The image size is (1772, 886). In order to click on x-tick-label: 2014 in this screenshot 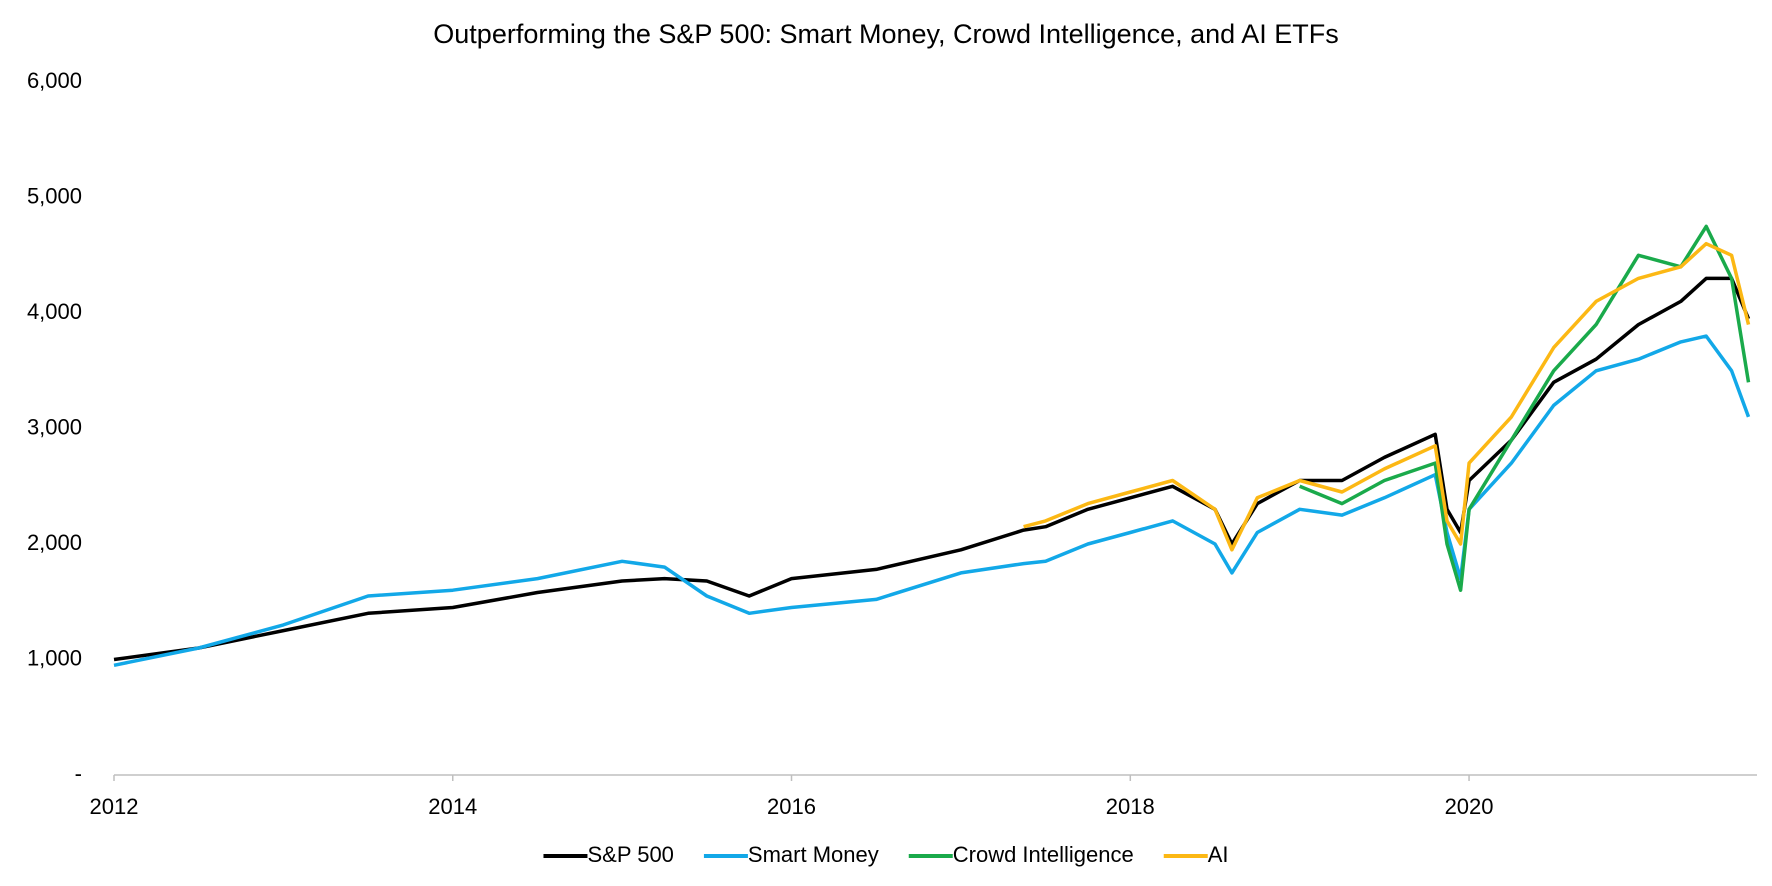, I will do `click(452, 806)`.